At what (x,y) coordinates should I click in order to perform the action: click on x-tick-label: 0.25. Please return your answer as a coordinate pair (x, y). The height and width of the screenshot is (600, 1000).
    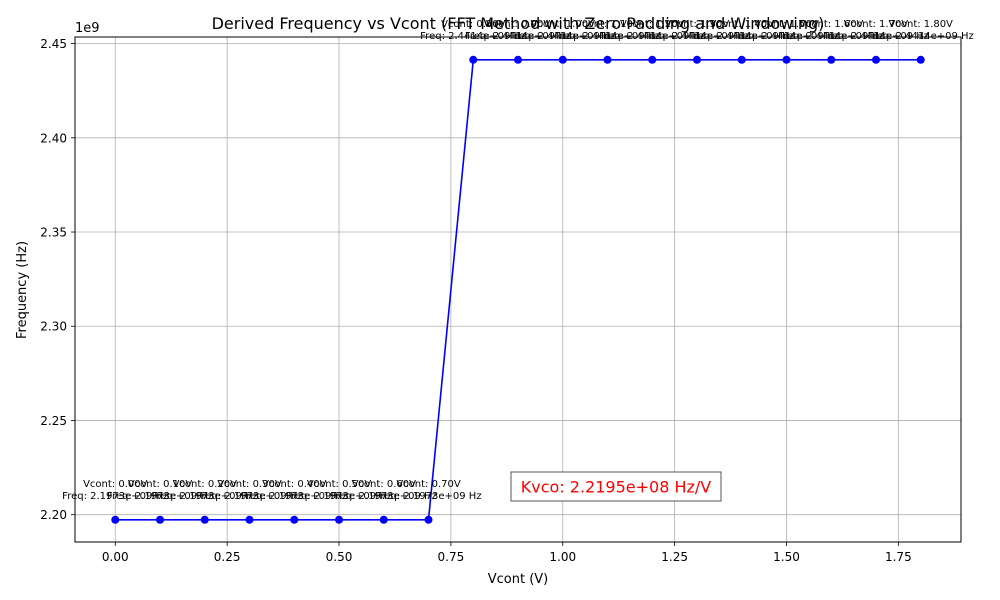
    Looking at the image, I should click on (227, 557).